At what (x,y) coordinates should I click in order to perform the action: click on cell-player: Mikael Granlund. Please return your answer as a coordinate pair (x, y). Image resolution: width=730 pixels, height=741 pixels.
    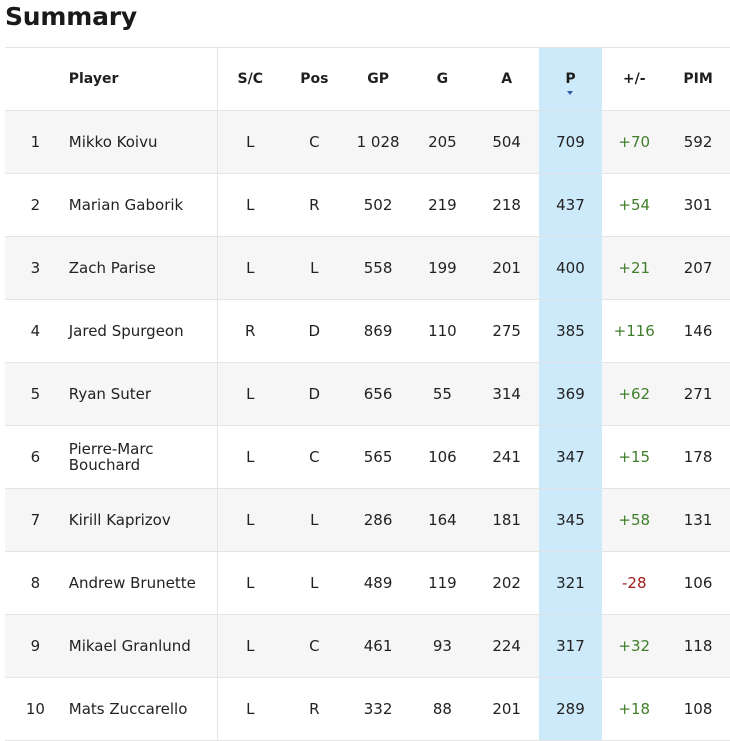
    Looking at the image, I should click on (142, 646).